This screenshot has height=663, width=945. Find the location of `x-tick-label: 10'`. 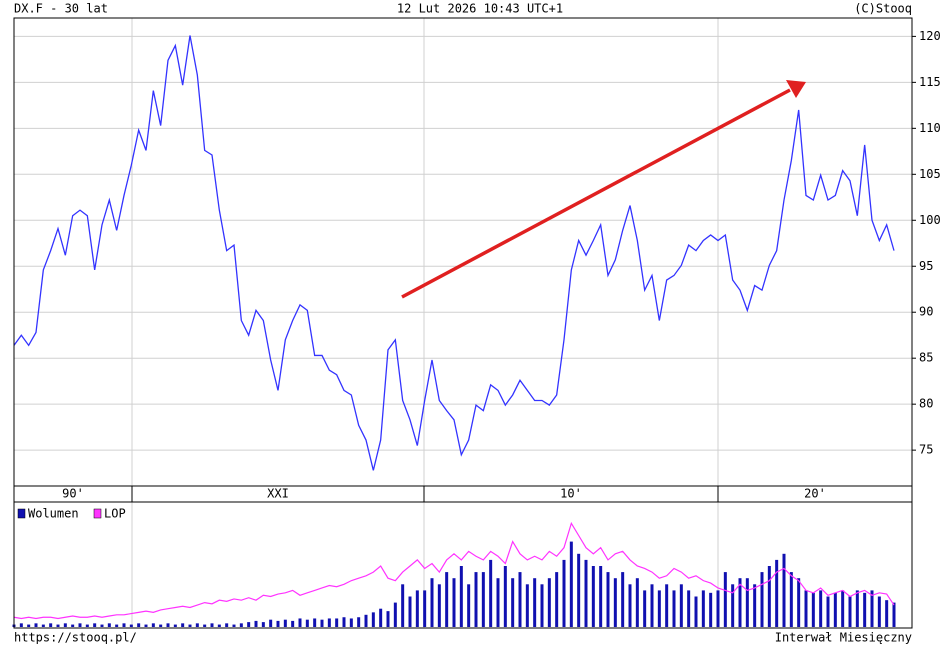

x-tick-label: 10' is located at coordinates (571, 494).